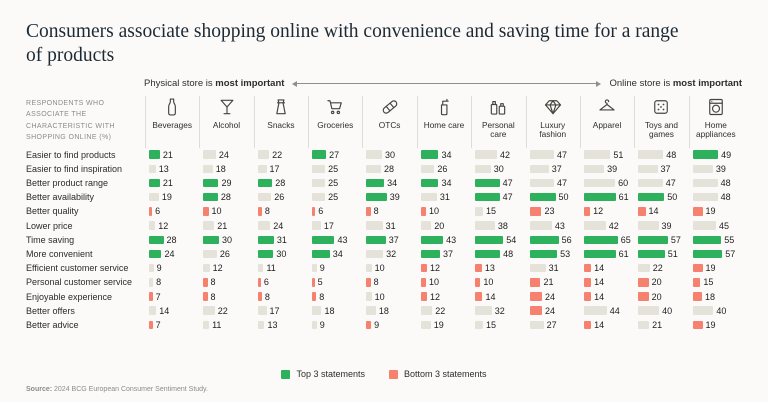 The height and width of the screenshot is (402, 768). I want to click on cell: 13, so click(171, 169).